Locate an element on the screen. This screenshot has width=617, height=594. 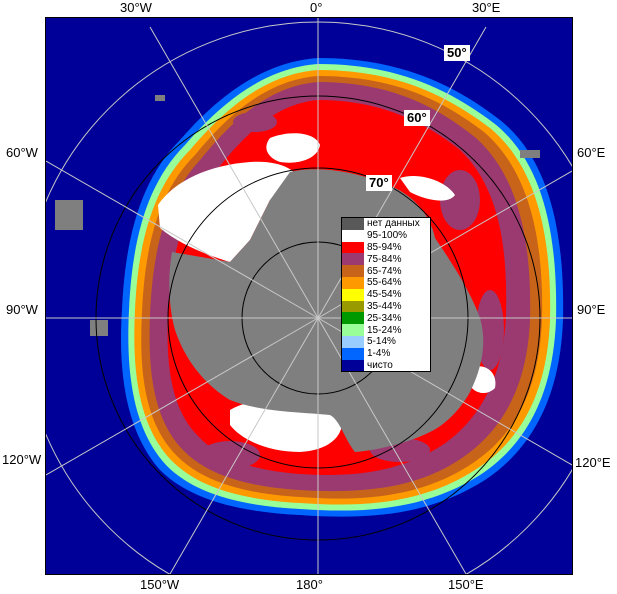
legend-label: 65-74% is located at coordinates (384, 271).